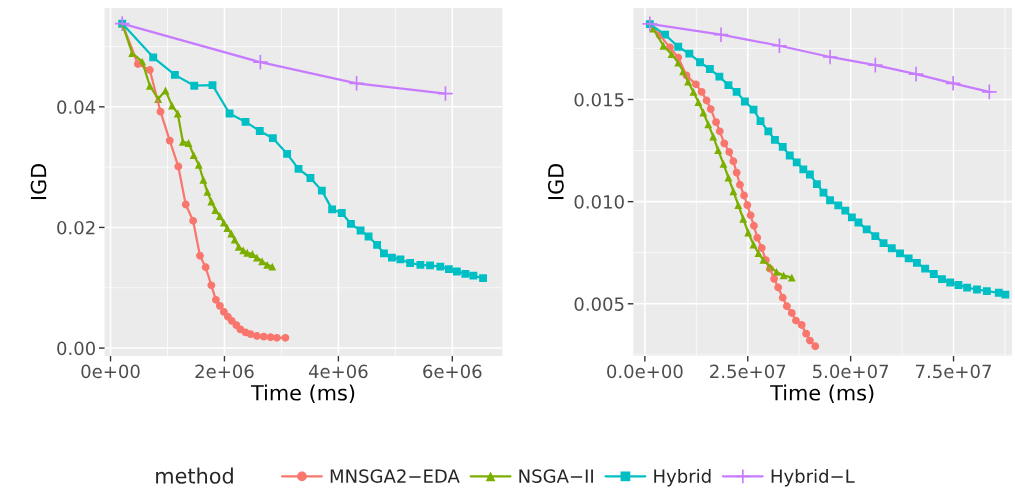 This screenshot has height=495, width=1015. I want to click on legend-label: MNSGA2−EDA, so click(395, 476).